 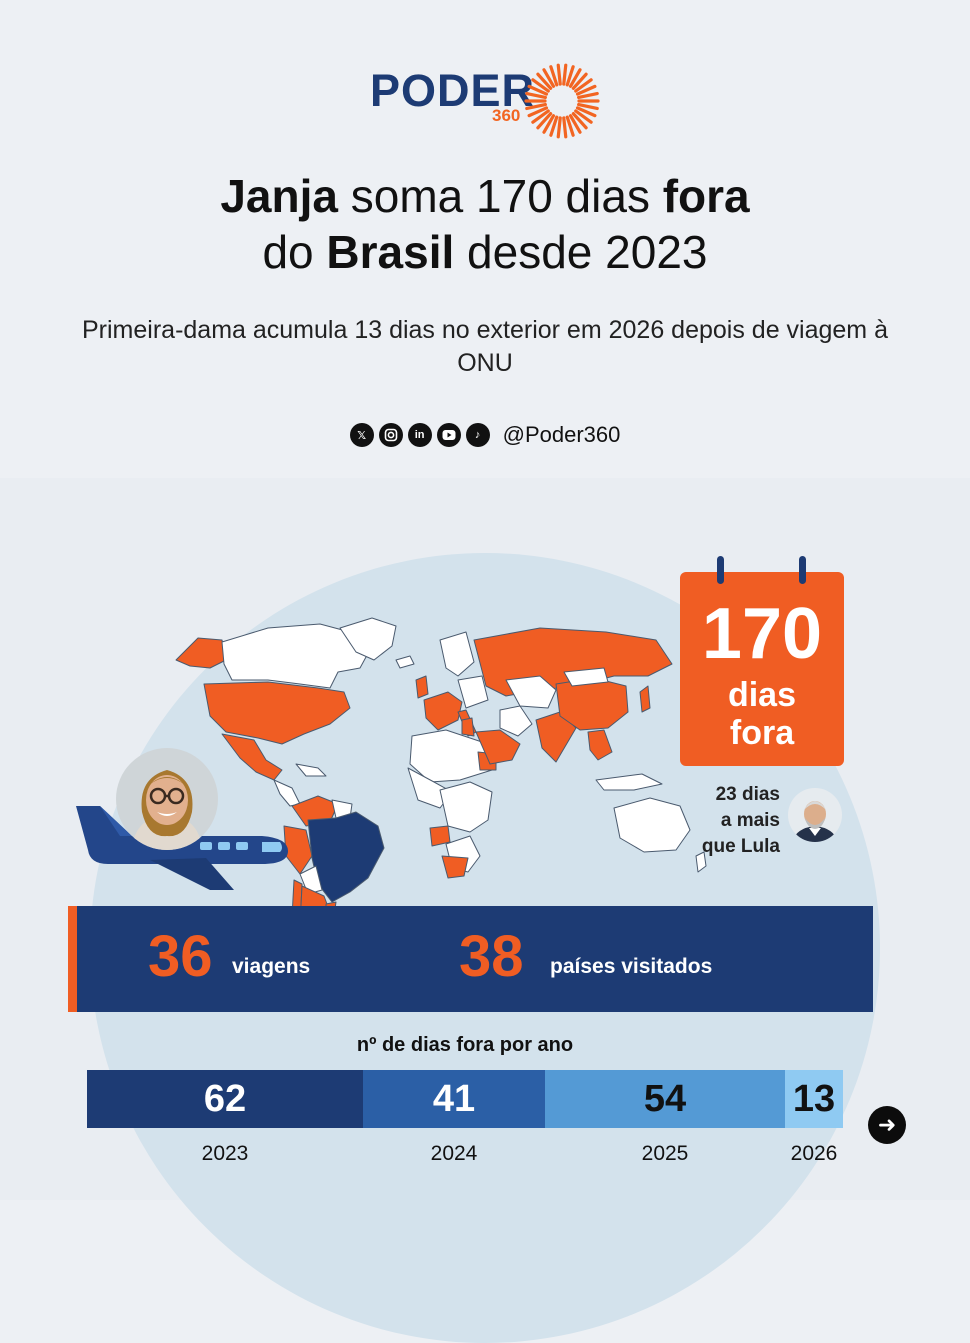 I want to click on map-region-caribbean, so click(x=311, y=770).